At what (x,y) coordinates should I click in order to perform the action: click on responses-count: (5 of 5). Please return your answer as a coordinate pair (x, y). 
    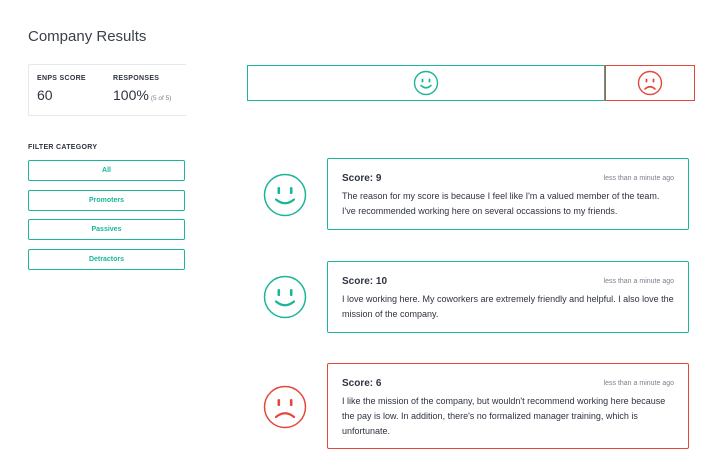
    Looking at the image, I should click on (161, 98).